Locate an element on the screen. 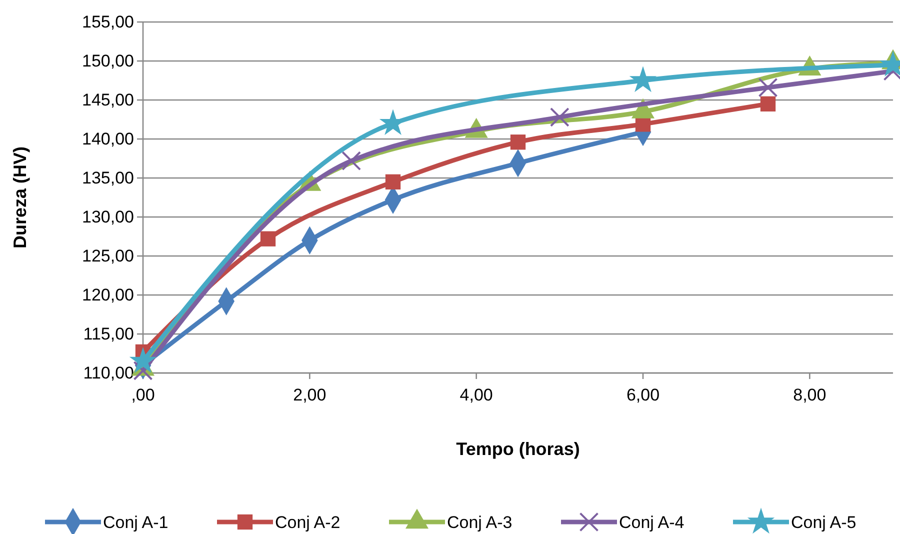 This screenshot has height=534, width=900. x-tick-label: 8,00 is located at coordinates (809, 395).